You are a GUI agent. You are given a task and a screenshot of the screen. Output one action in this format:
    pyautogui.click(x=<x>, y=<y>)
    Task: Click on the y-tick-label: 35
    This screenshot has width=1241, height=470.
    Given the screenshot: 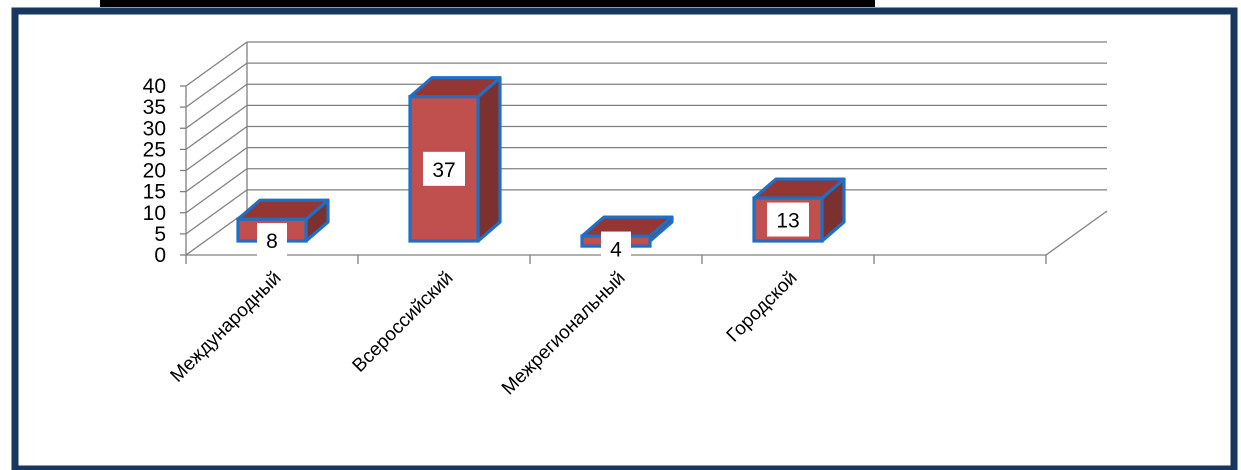 What is the action you would take?
    pyautogui.click(x=154, y=107)
    